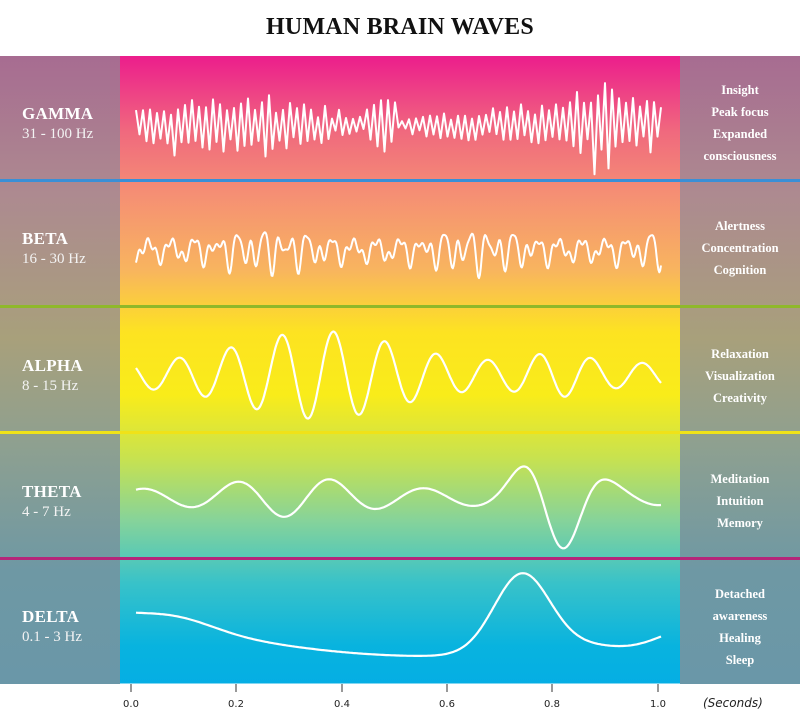  Describe the element at coordinates (740, 594) in the screenshot. I see `description-line: Detached` at that location.